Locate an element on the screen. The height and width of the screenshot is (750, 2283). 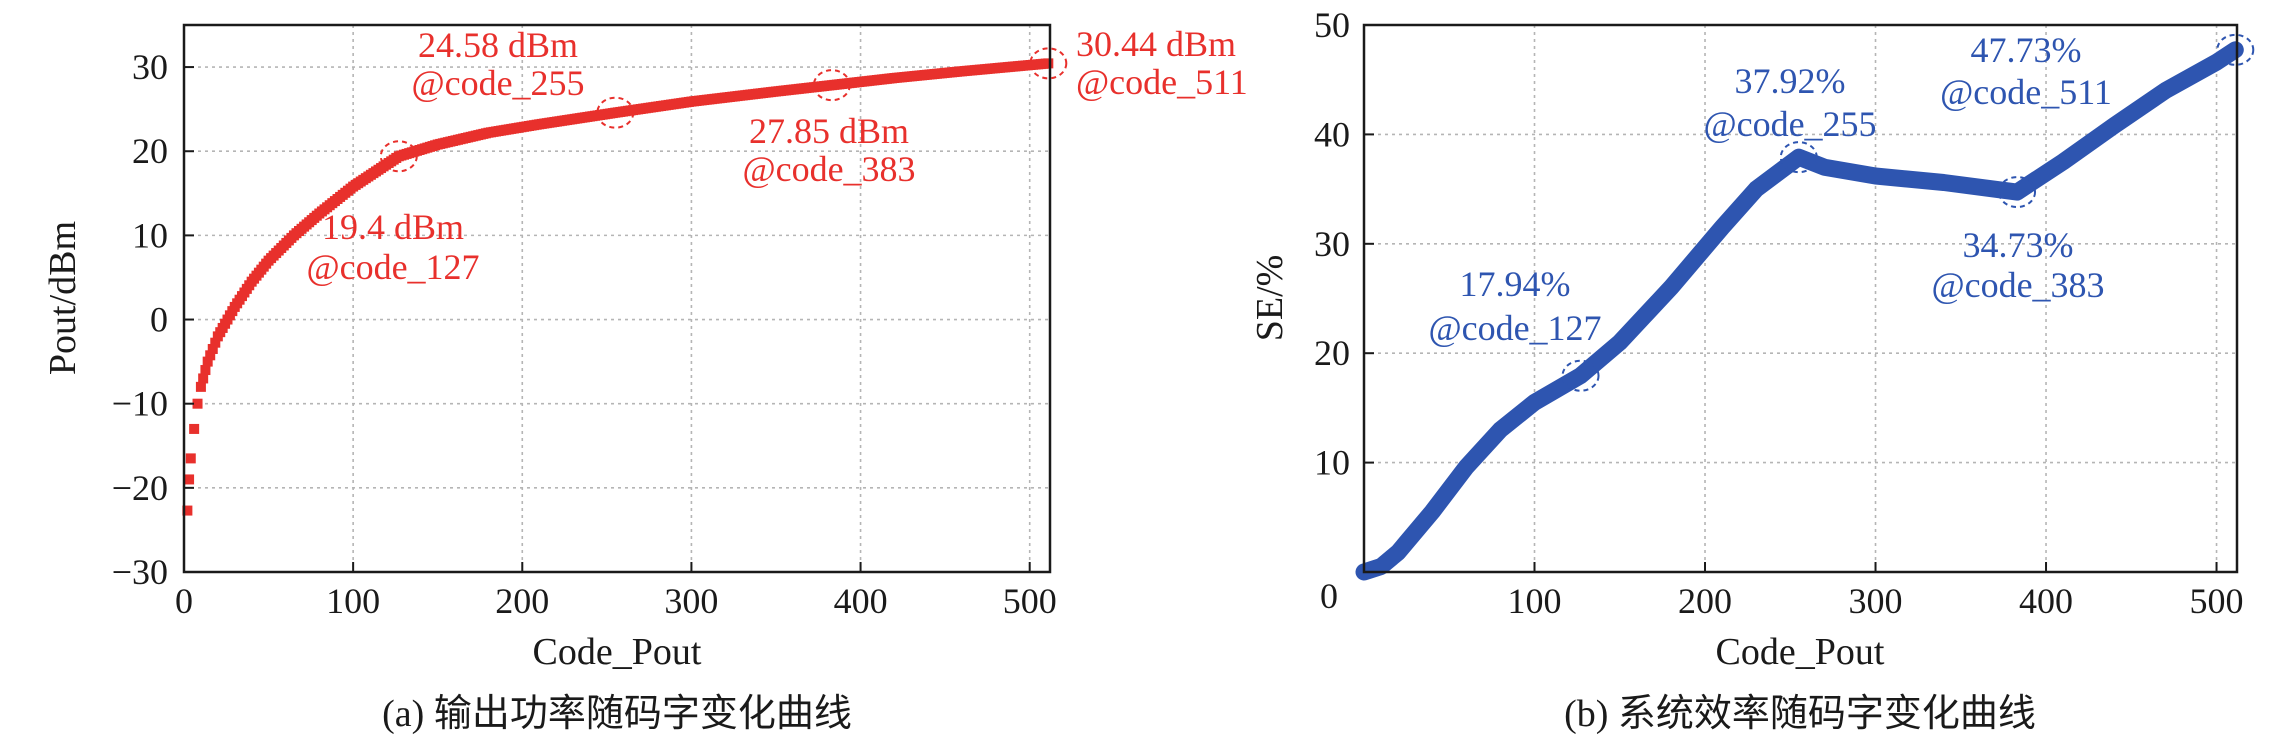
y-axis-label: Pout/dBm is located at coordinates (63, 298).